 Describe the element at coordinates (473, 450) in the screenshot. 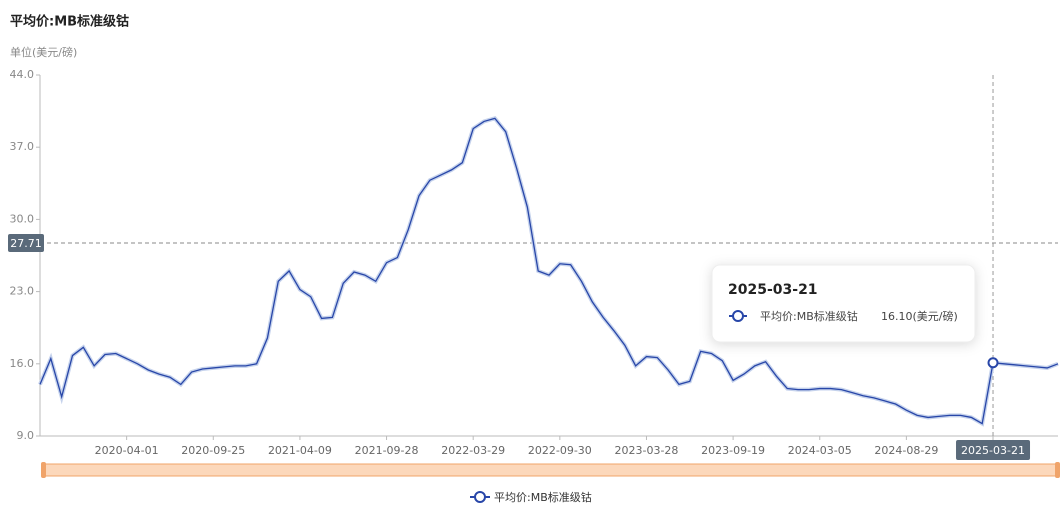

I see `x-tick-label: 2022-03-29` at that location.